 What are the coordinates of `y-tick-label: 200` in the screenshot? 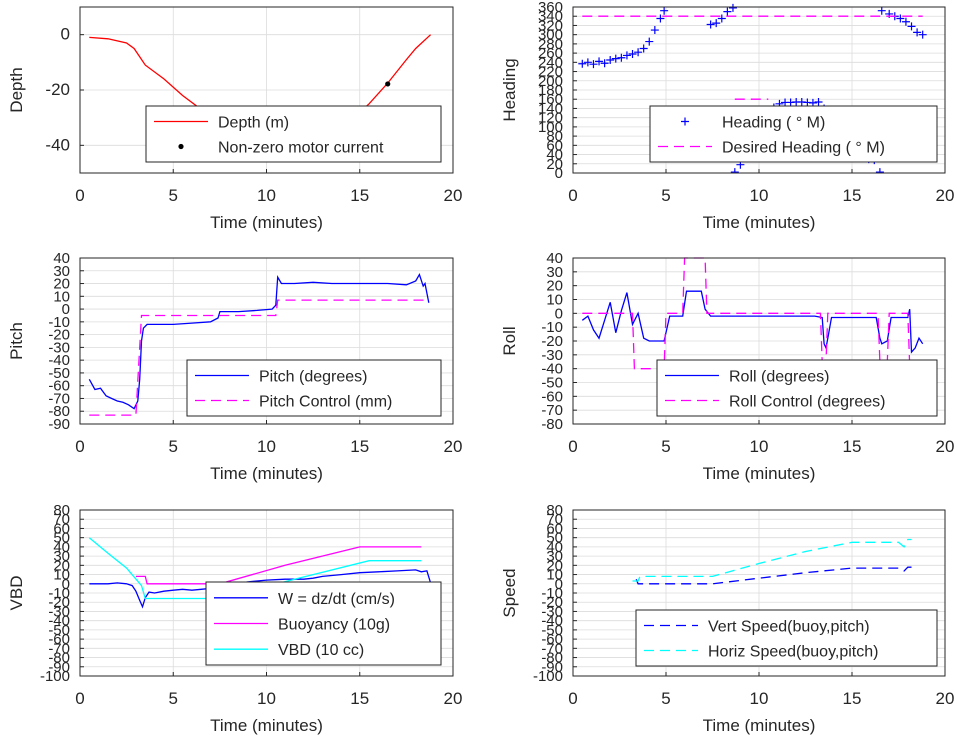 It's located at (550, 81).